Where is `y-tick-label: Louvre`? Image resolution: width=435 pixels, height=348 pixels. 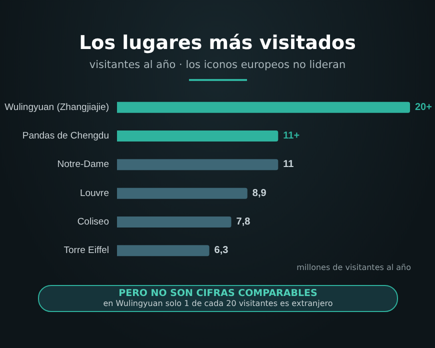 y-tick-label: Louvre is located at coordinates (94, 193).